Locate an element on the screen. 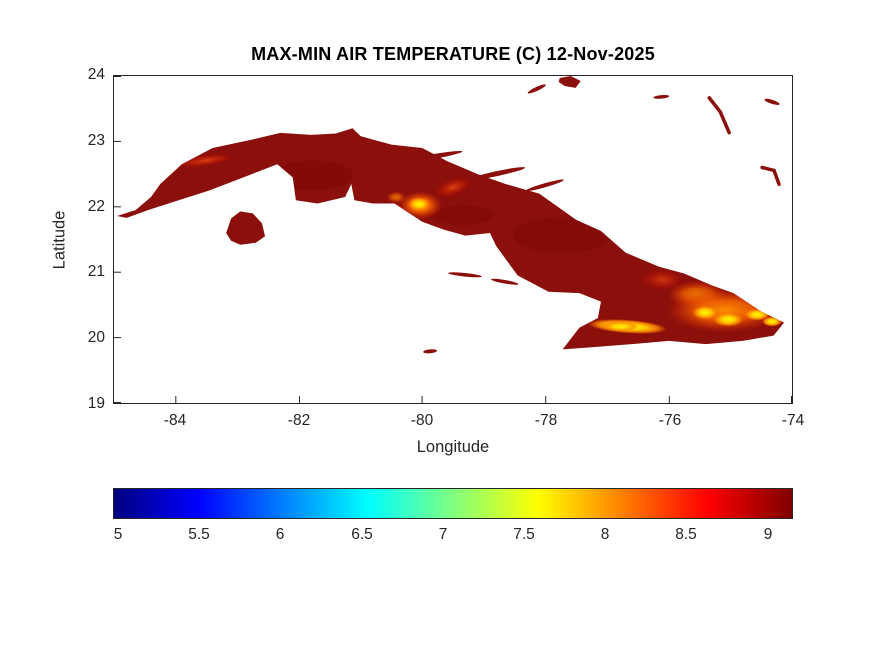 The image size is (875, 656). x-axis-label: Longitude is located at coordinates (453, 447).